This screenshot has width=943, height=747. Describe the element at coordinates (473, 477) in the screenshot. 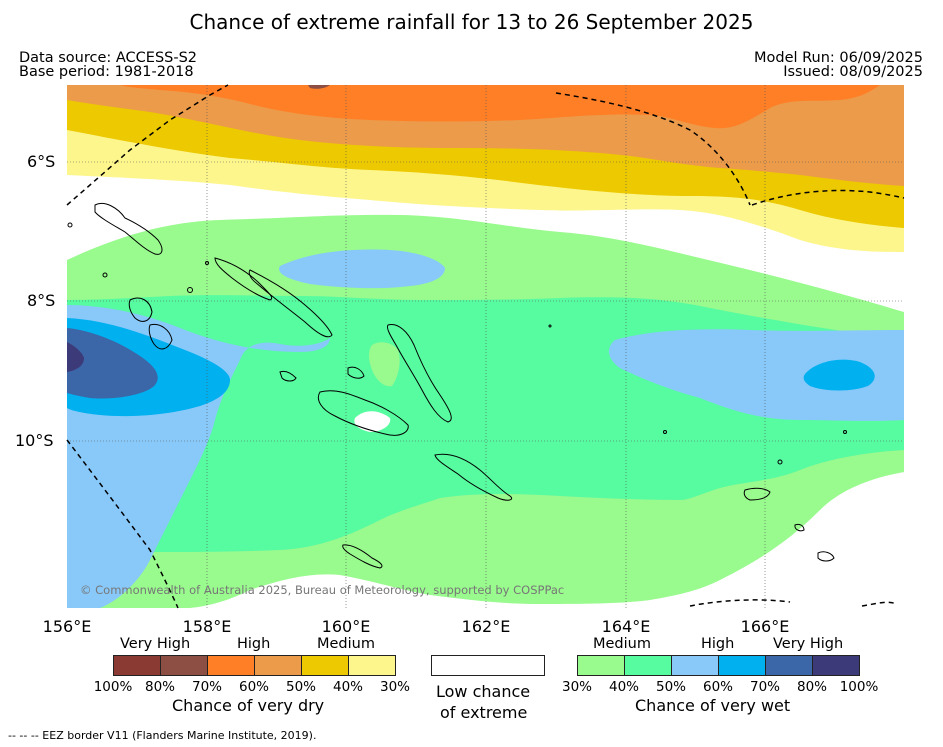

I see `makira-island` at that location.